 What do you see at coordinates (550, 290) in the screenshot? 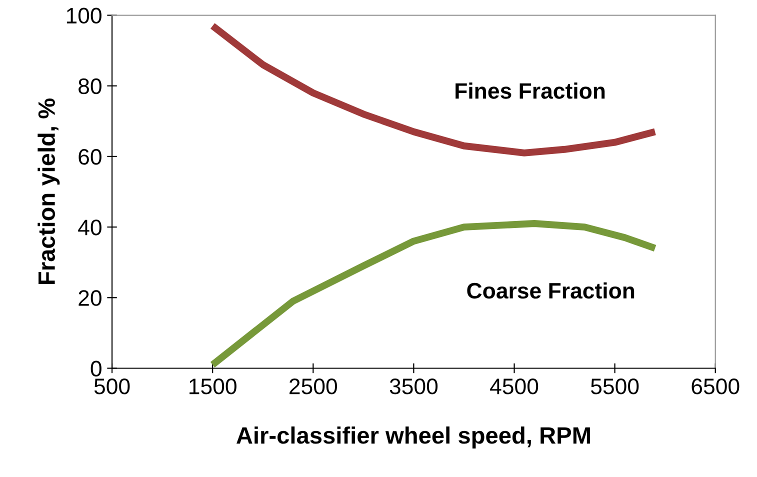
I see `series-label: Coarse Fraction` at bounding box center [550, 290].